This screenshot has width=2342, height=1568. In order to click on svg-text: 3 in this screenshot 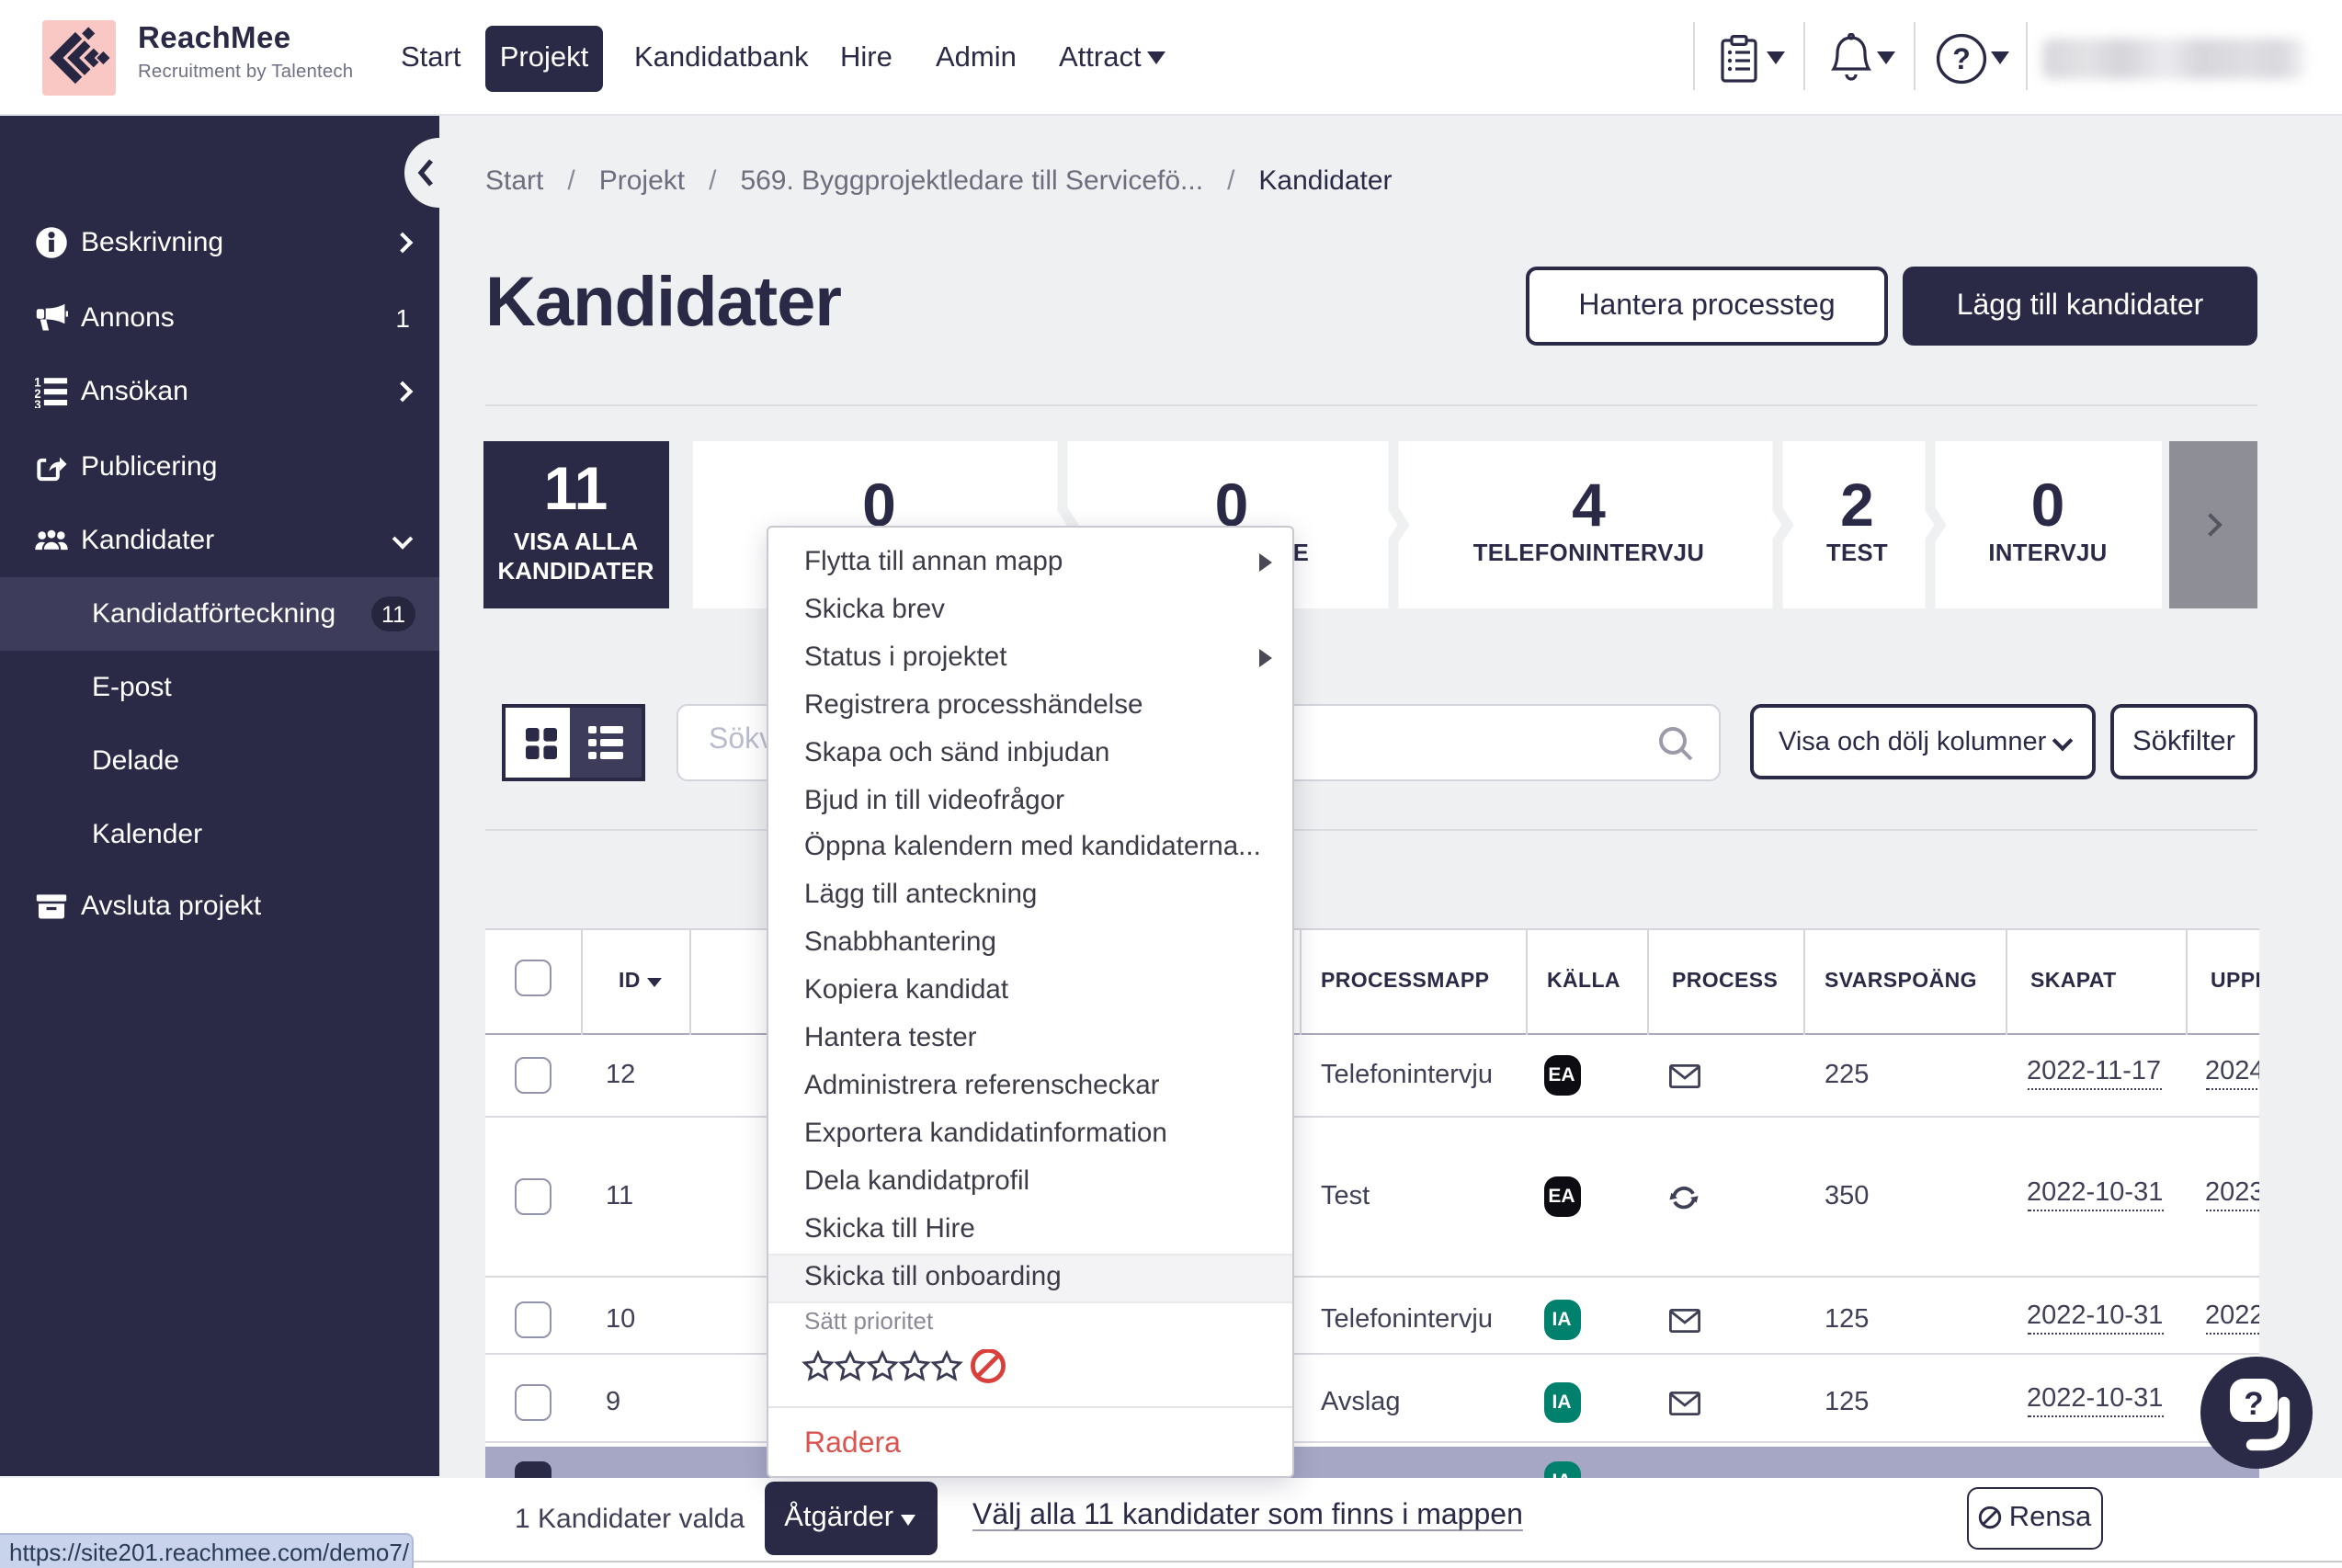, I will do `click(38, 403)`.